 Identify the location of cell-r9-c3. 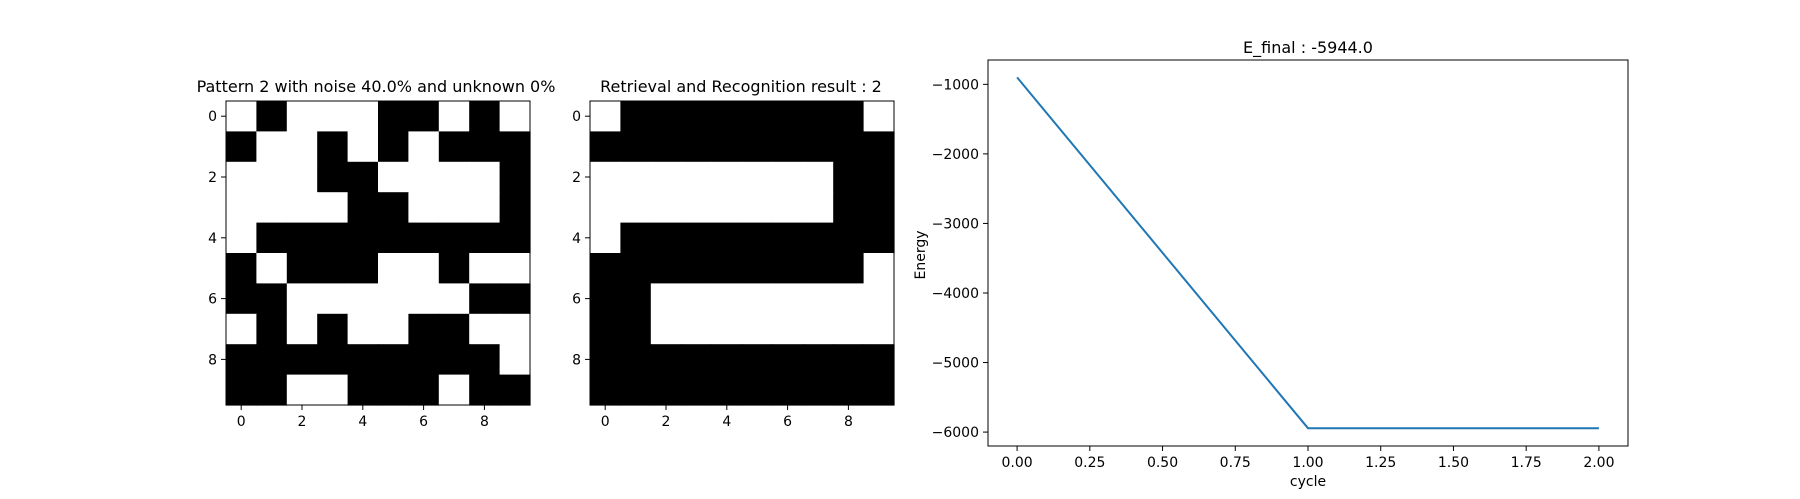
(333, 390).